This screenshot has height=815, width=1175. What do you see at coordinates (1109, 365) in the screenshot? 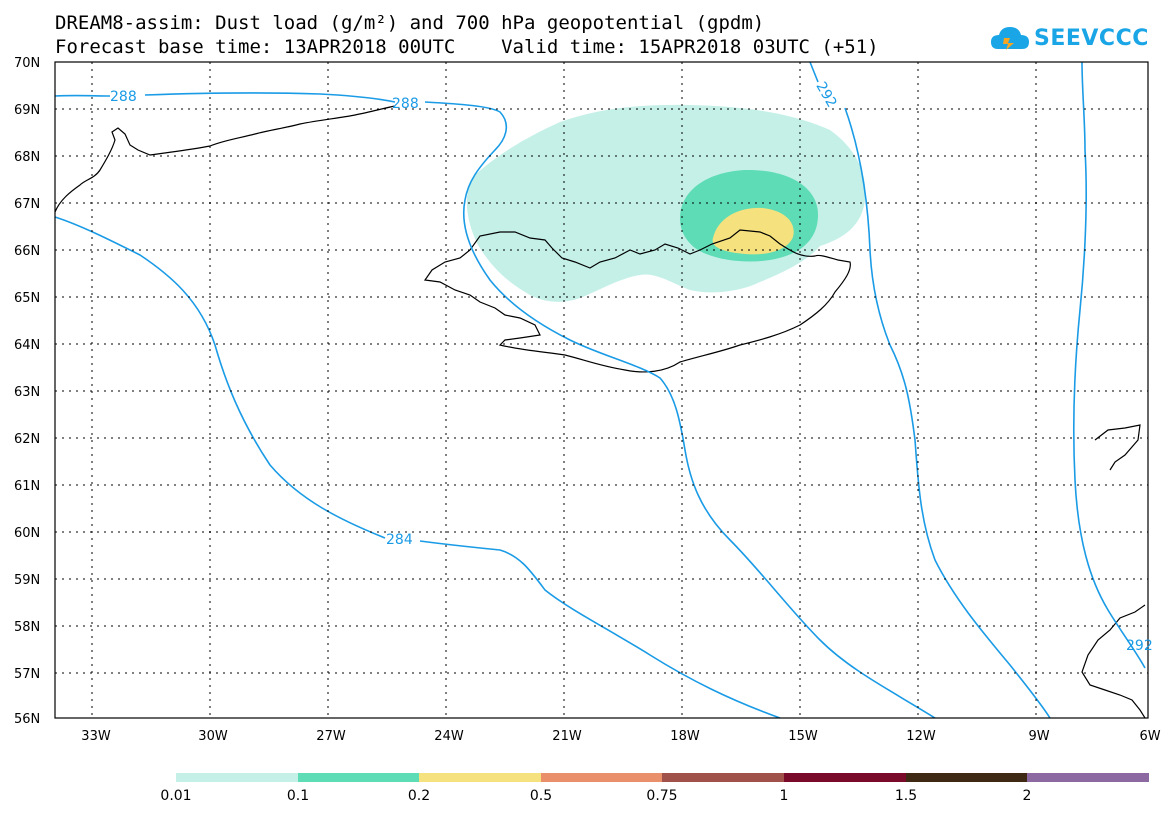
I see `contour-292-far-east` at bounding box center [1109, 365].